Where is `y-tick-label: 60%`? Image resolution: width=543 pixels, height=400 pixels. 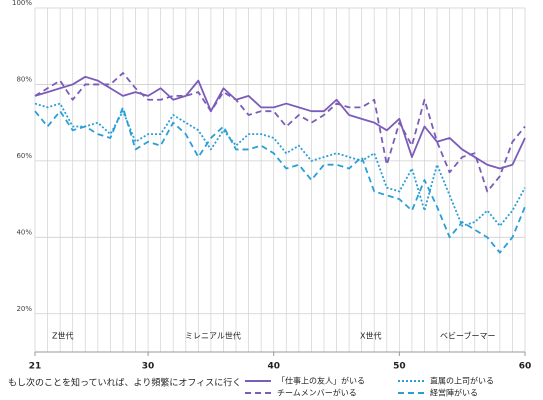
y-tick-label: 60% is located at coordinates (24, 156).